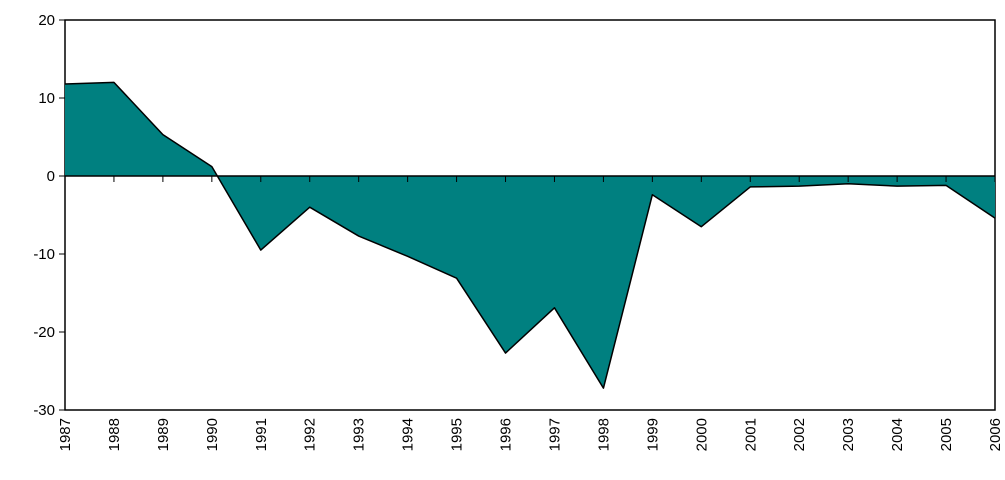 This screenshot has width=1005, height=480. Describe the element at coordinates (65, 434) in the screenshot. I see `x-tick-label: 1987` at that location.